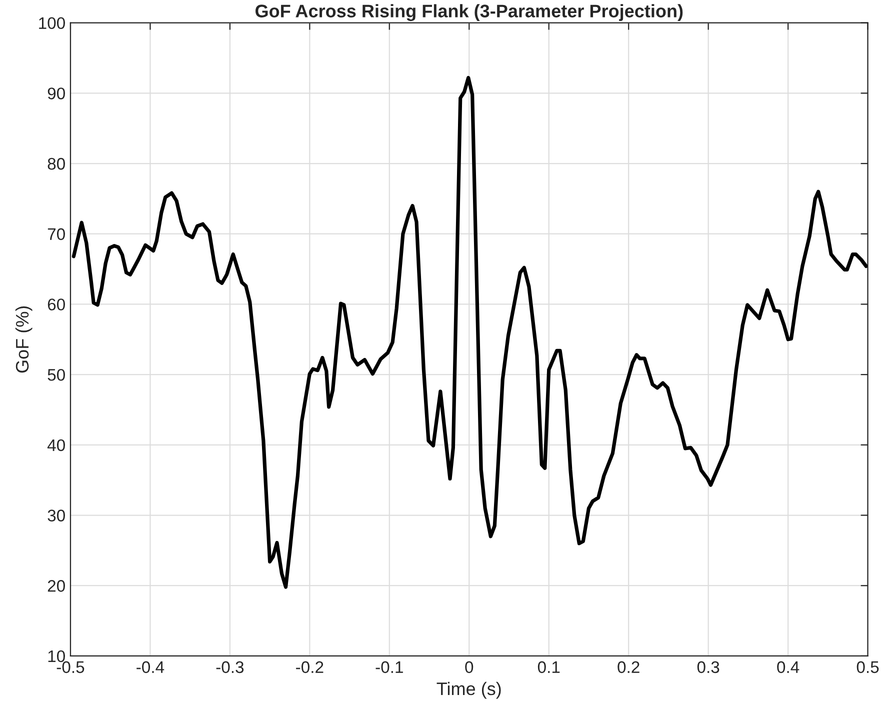 The image size is (881, 713). I want to click on y-tick-label: 50, so click(56, 374).